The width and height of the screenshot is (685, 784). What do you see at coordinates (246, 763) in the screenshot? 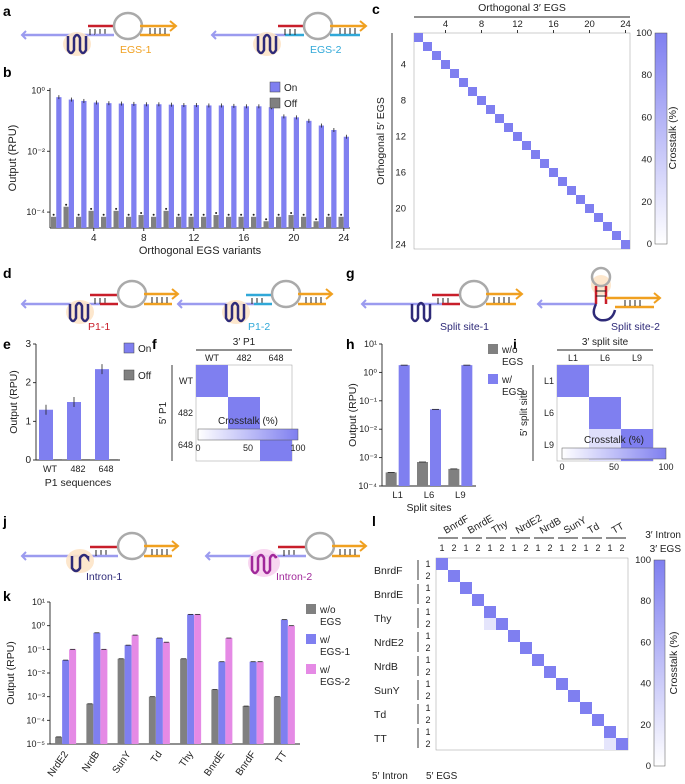
I see `x-tick-label: BnrdF` at bounding box center [246, 763].